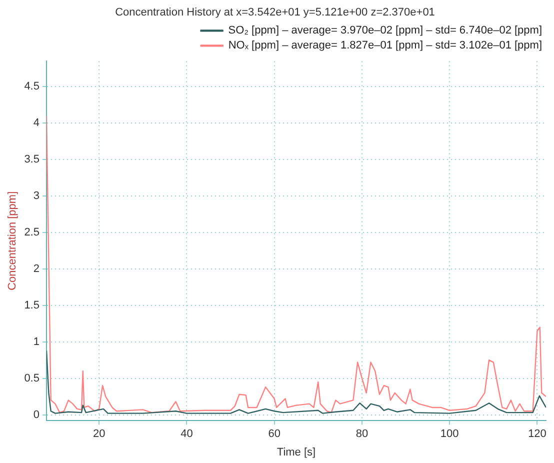 This screenshot has width=554, height=463. I want to click on x-tick-label: 40, so click(186, 434).